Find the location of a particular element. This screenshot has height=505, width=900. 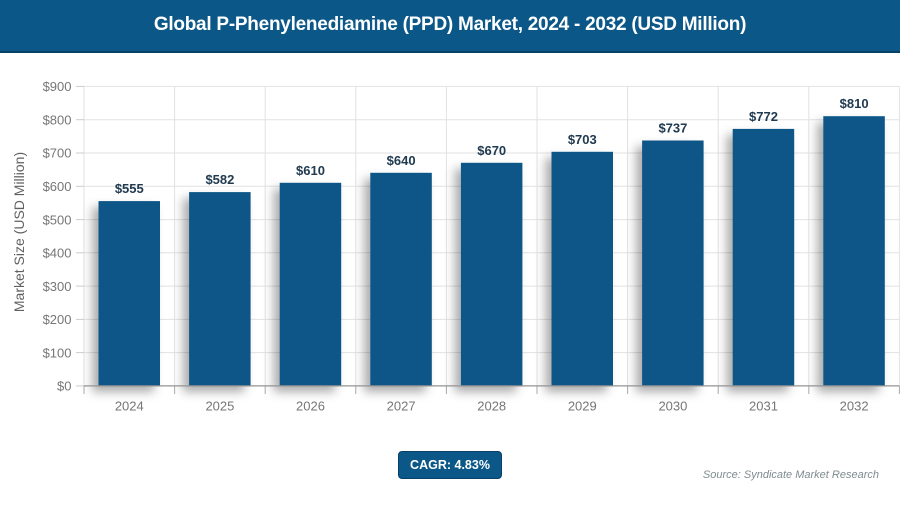

svg-text: 2025 is located at coordinates (219, 406).